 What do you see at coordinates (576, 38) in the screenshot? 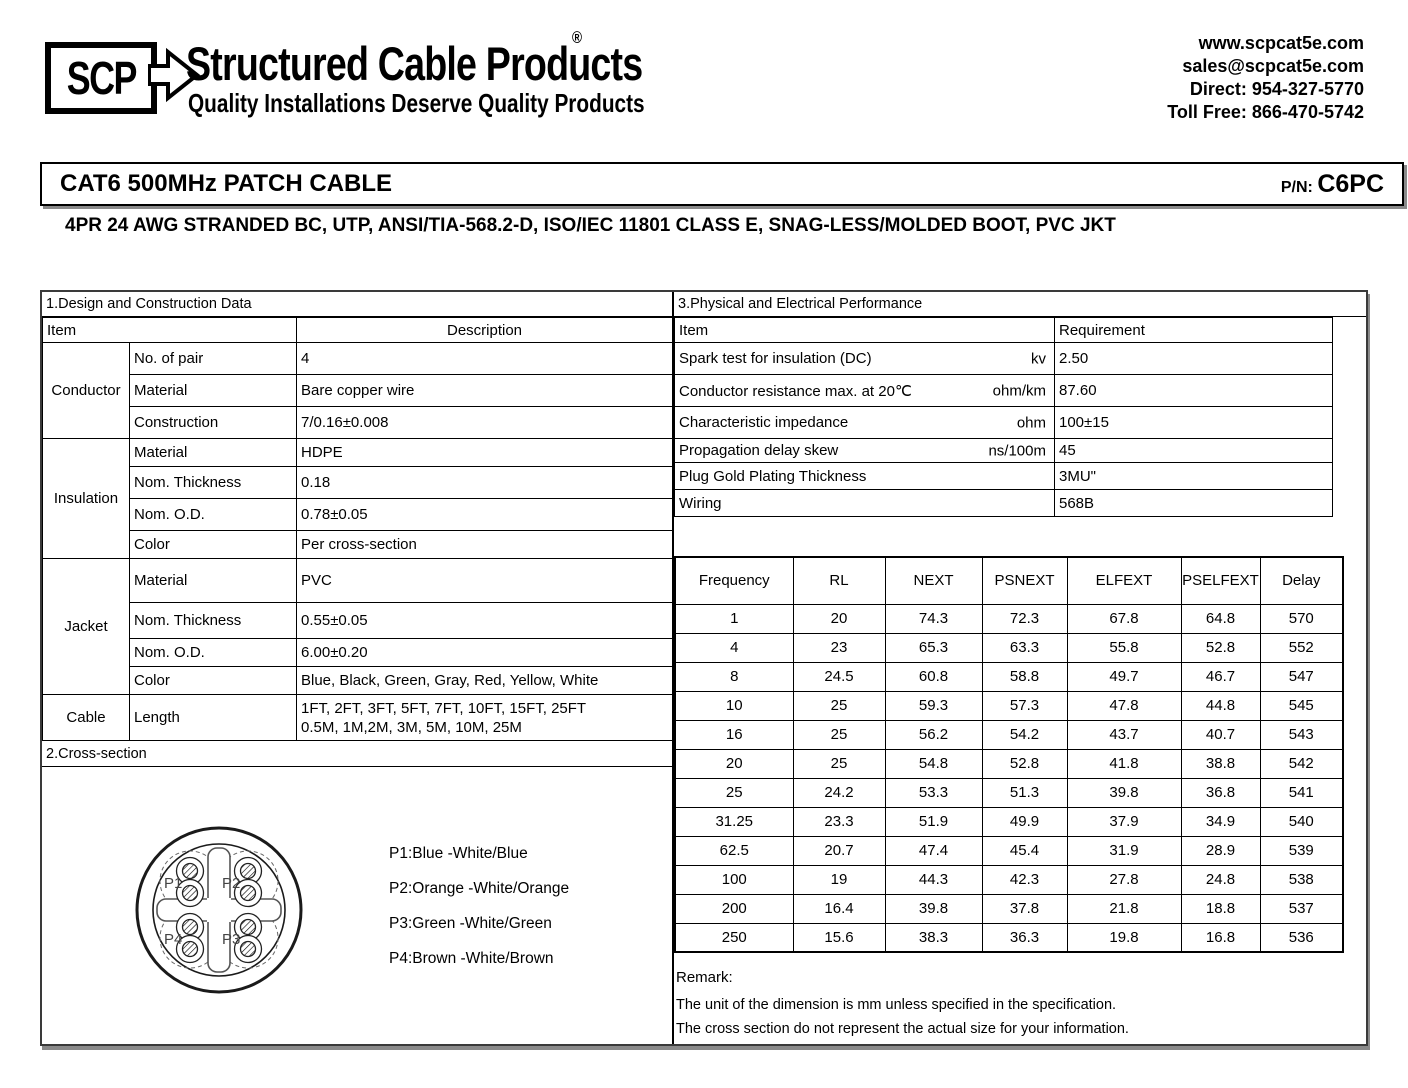
I see `registered-mark: ®` at bounding box center [576, 38].